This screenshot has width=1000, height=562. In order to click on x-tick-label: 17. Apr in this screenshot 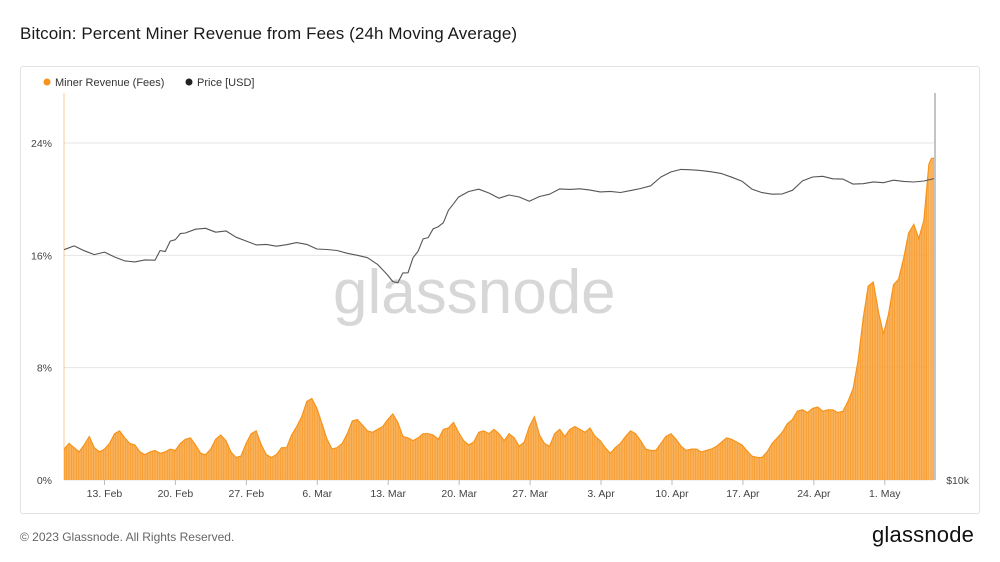, I will do `click(743, 494)`.